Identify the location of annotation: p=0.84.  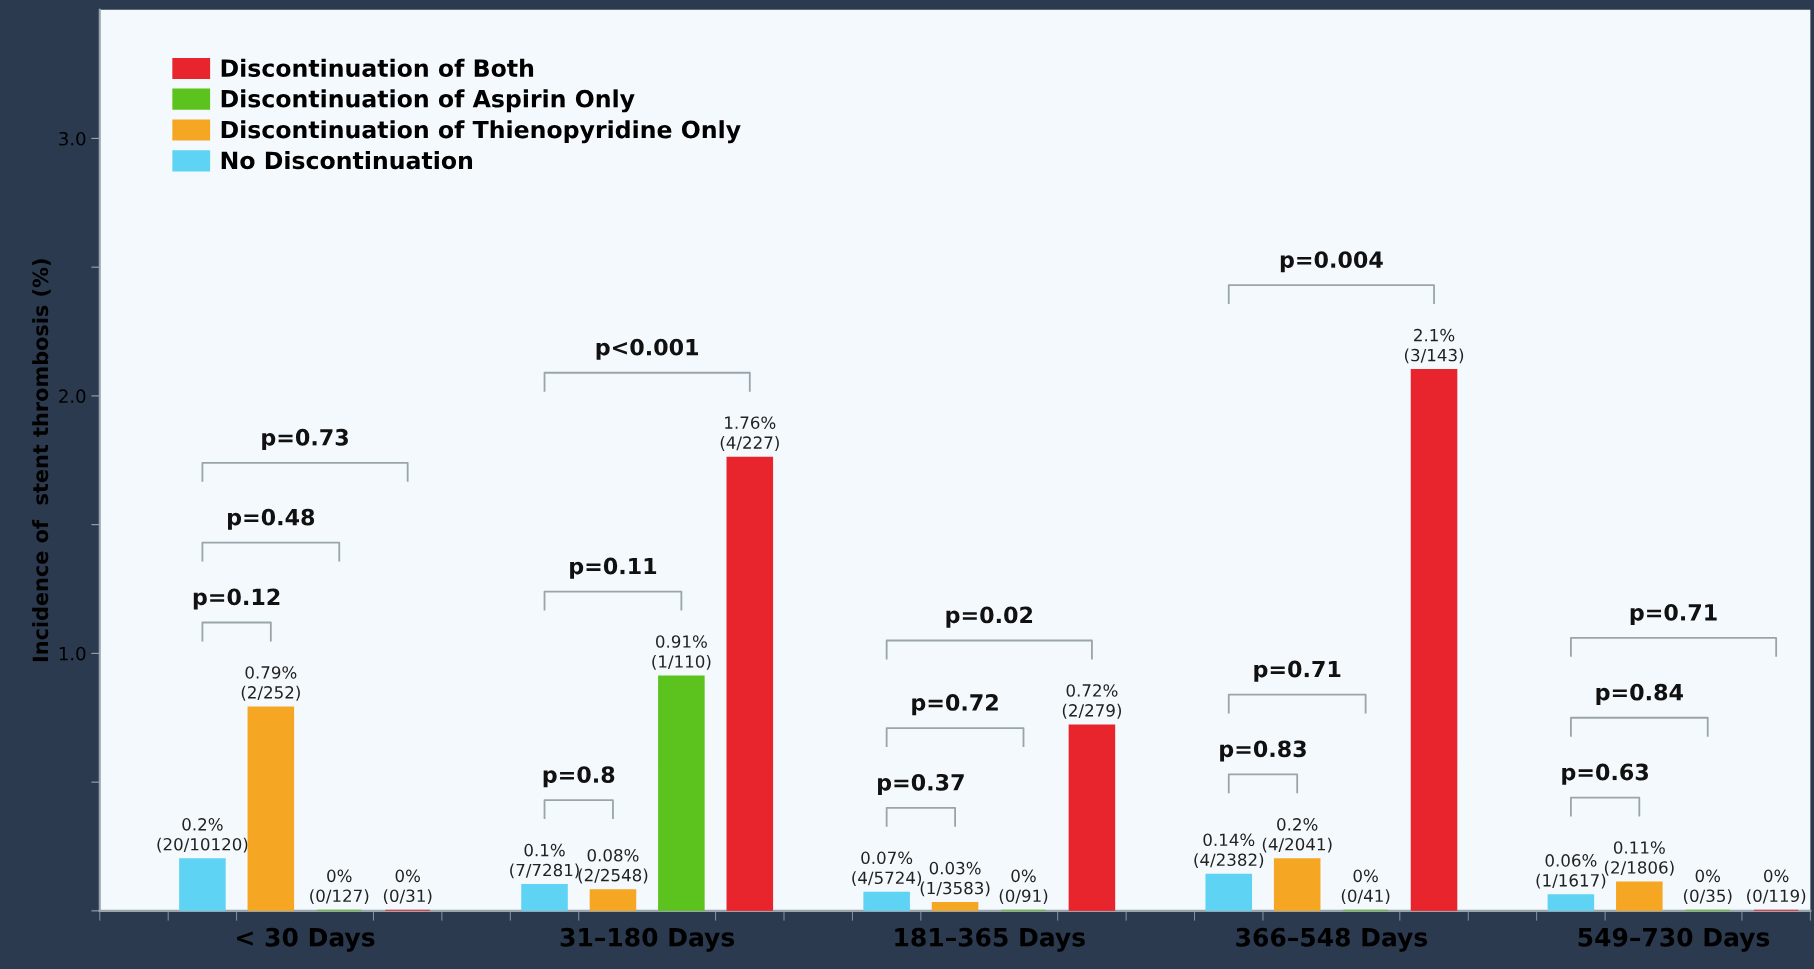
(1639, 694).